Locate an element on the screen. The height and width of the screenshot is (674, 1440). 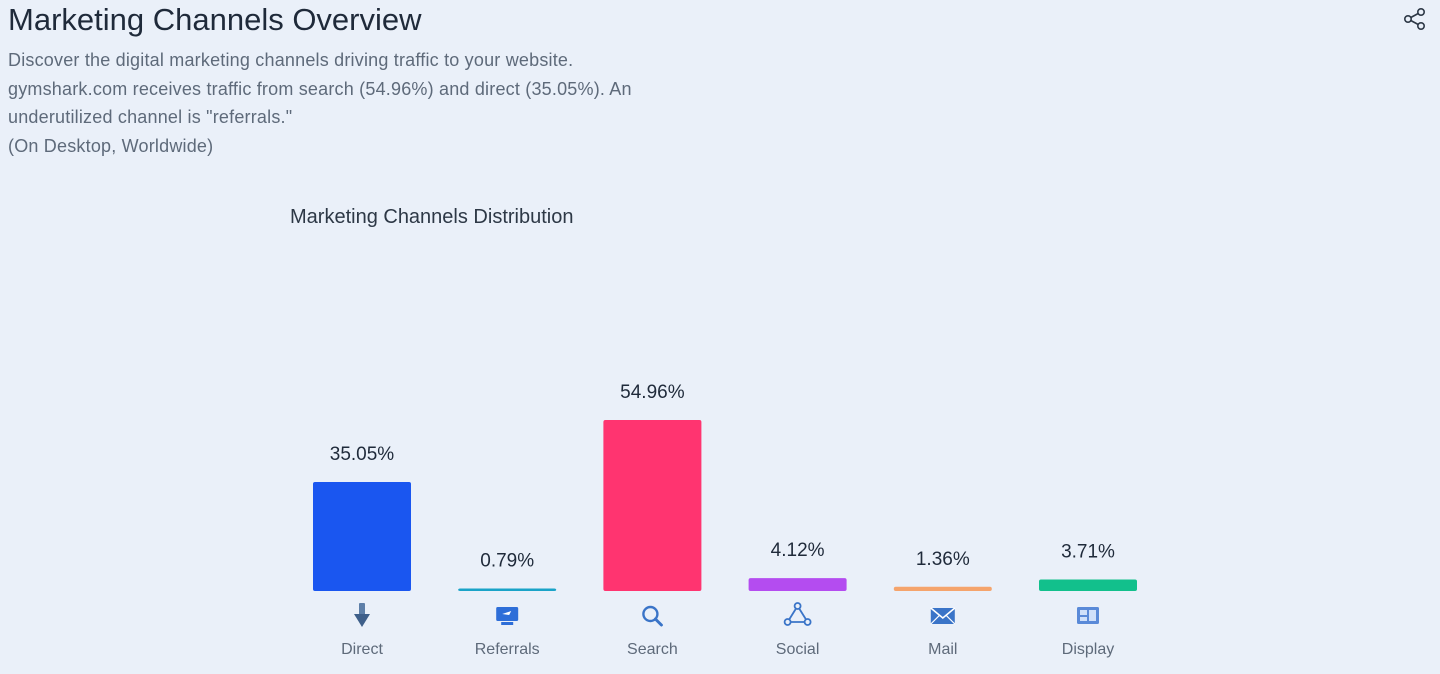
bar-display is located at coordinates (1088, 585).